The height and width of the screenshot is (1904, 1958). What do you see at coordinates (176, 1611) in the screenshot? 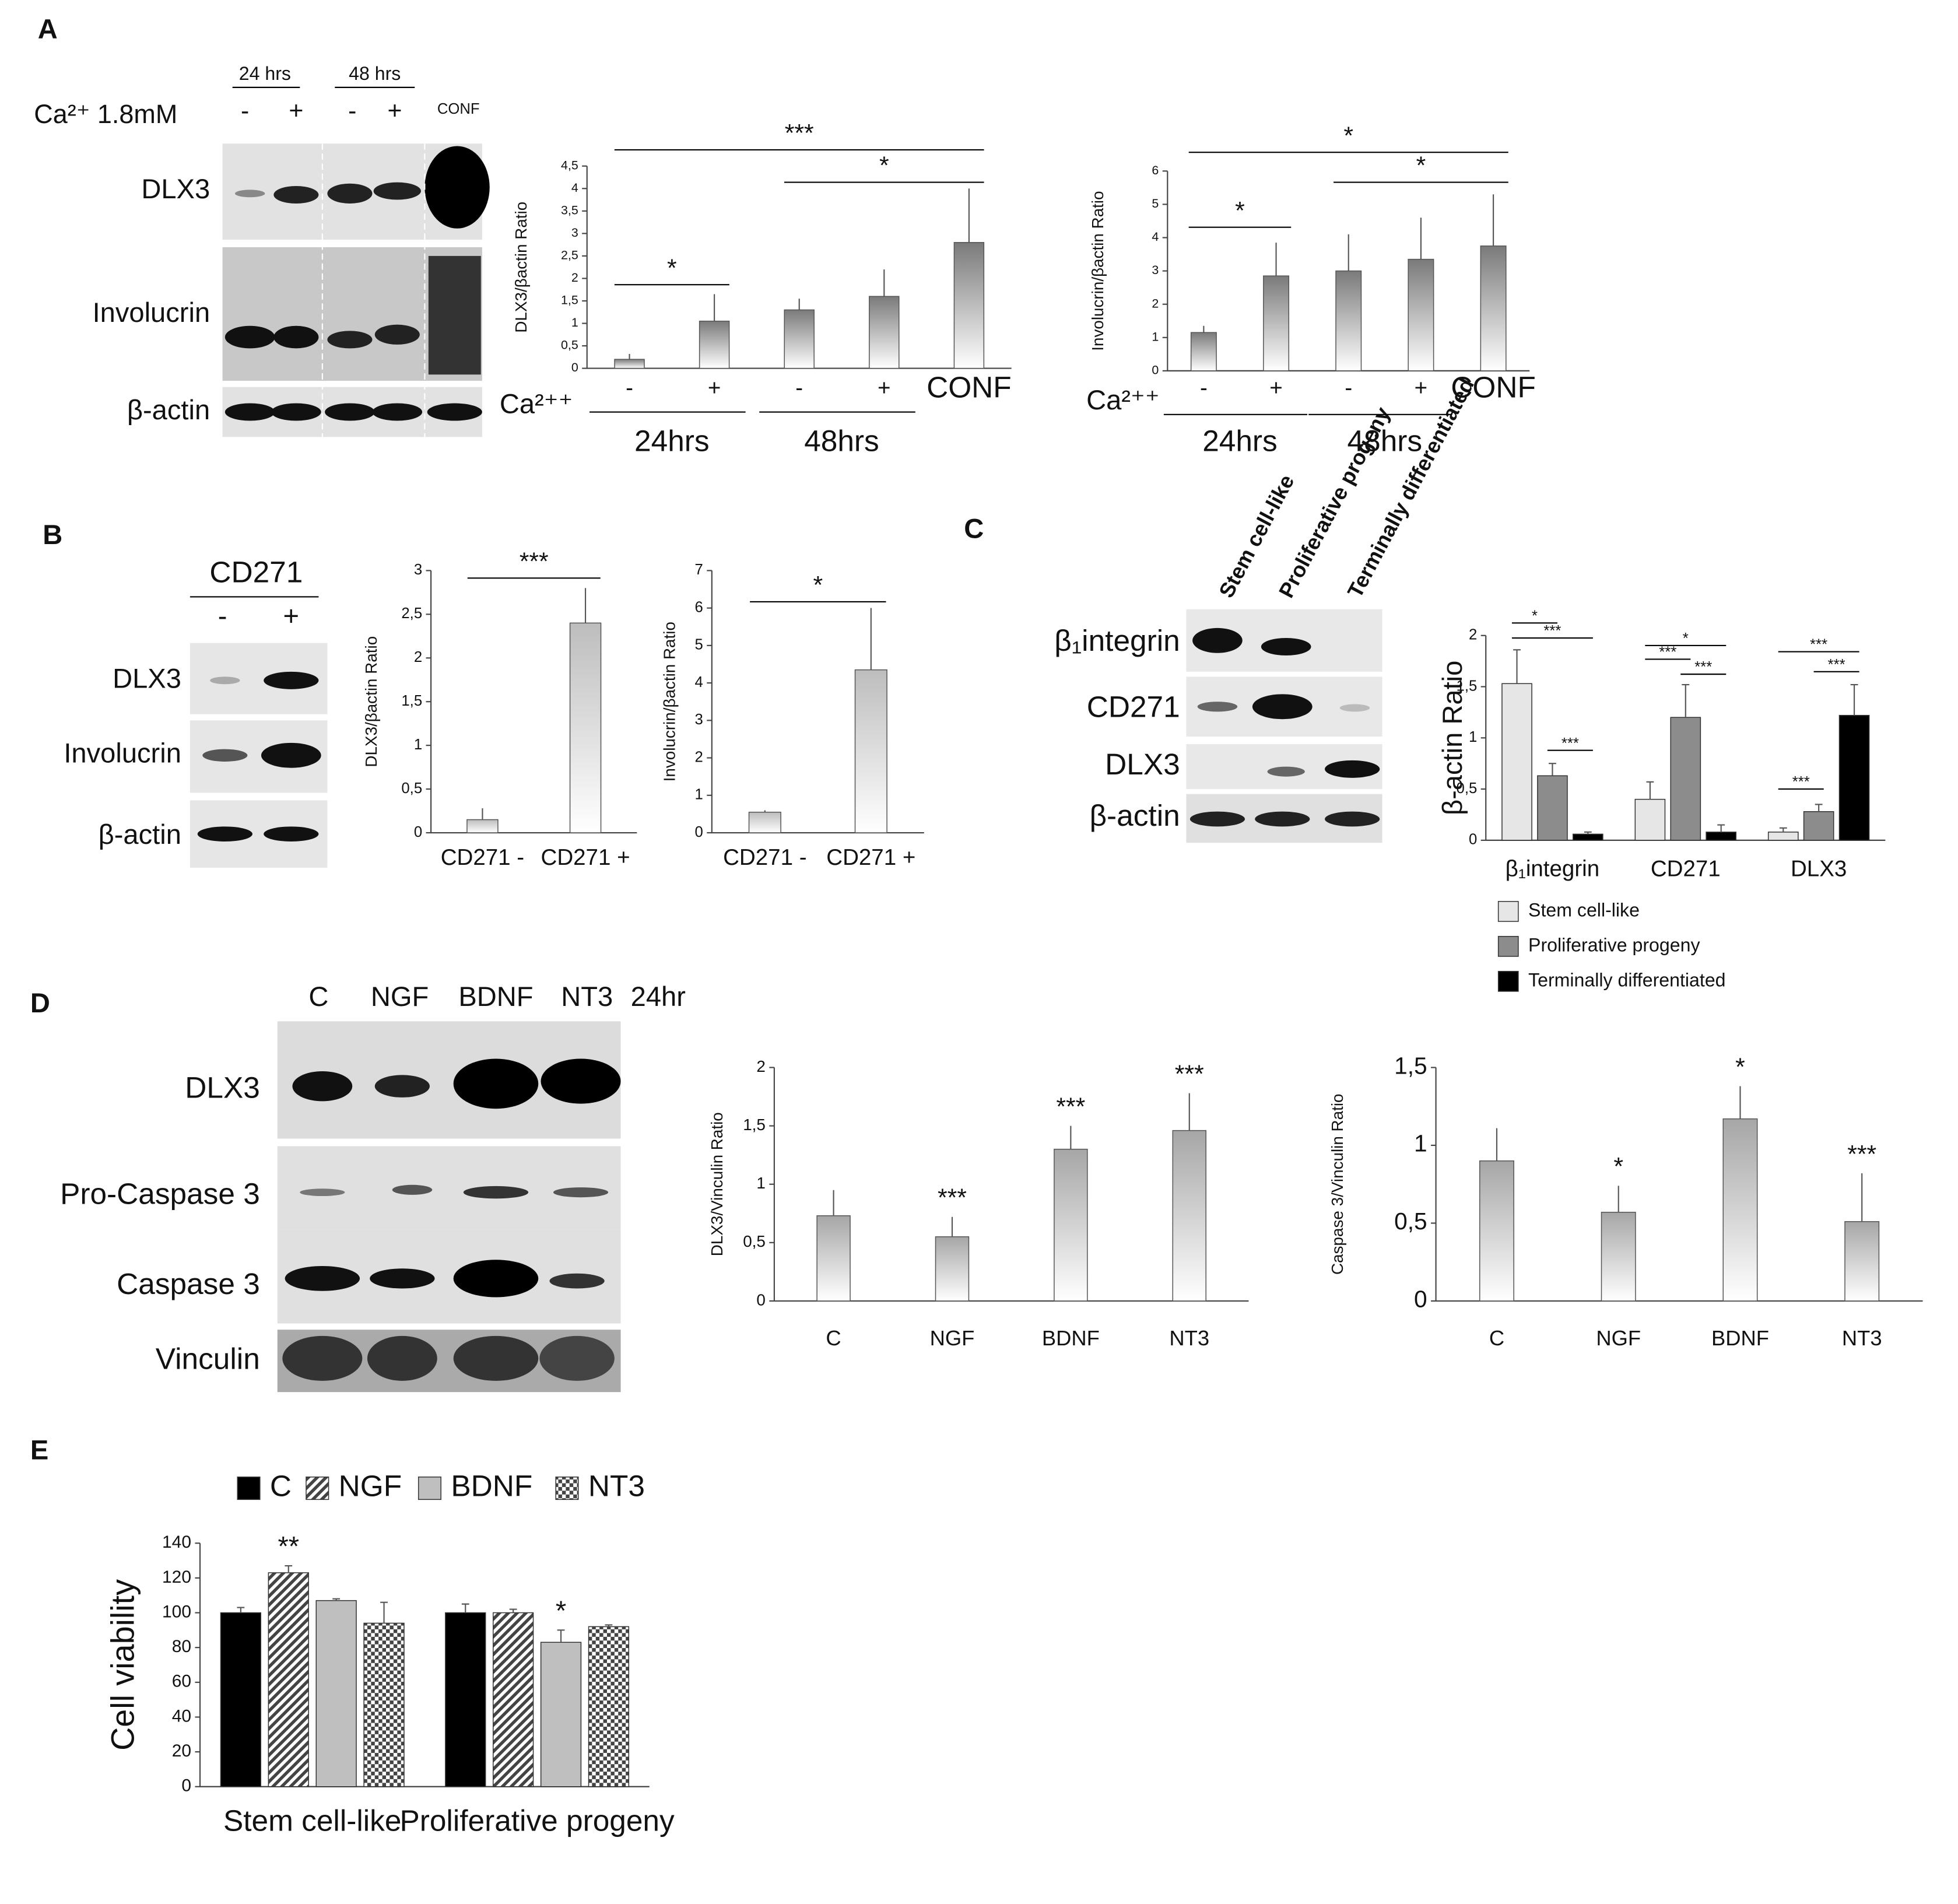
I see `y-tick-label: 100` at bounding box center [176, 1611].